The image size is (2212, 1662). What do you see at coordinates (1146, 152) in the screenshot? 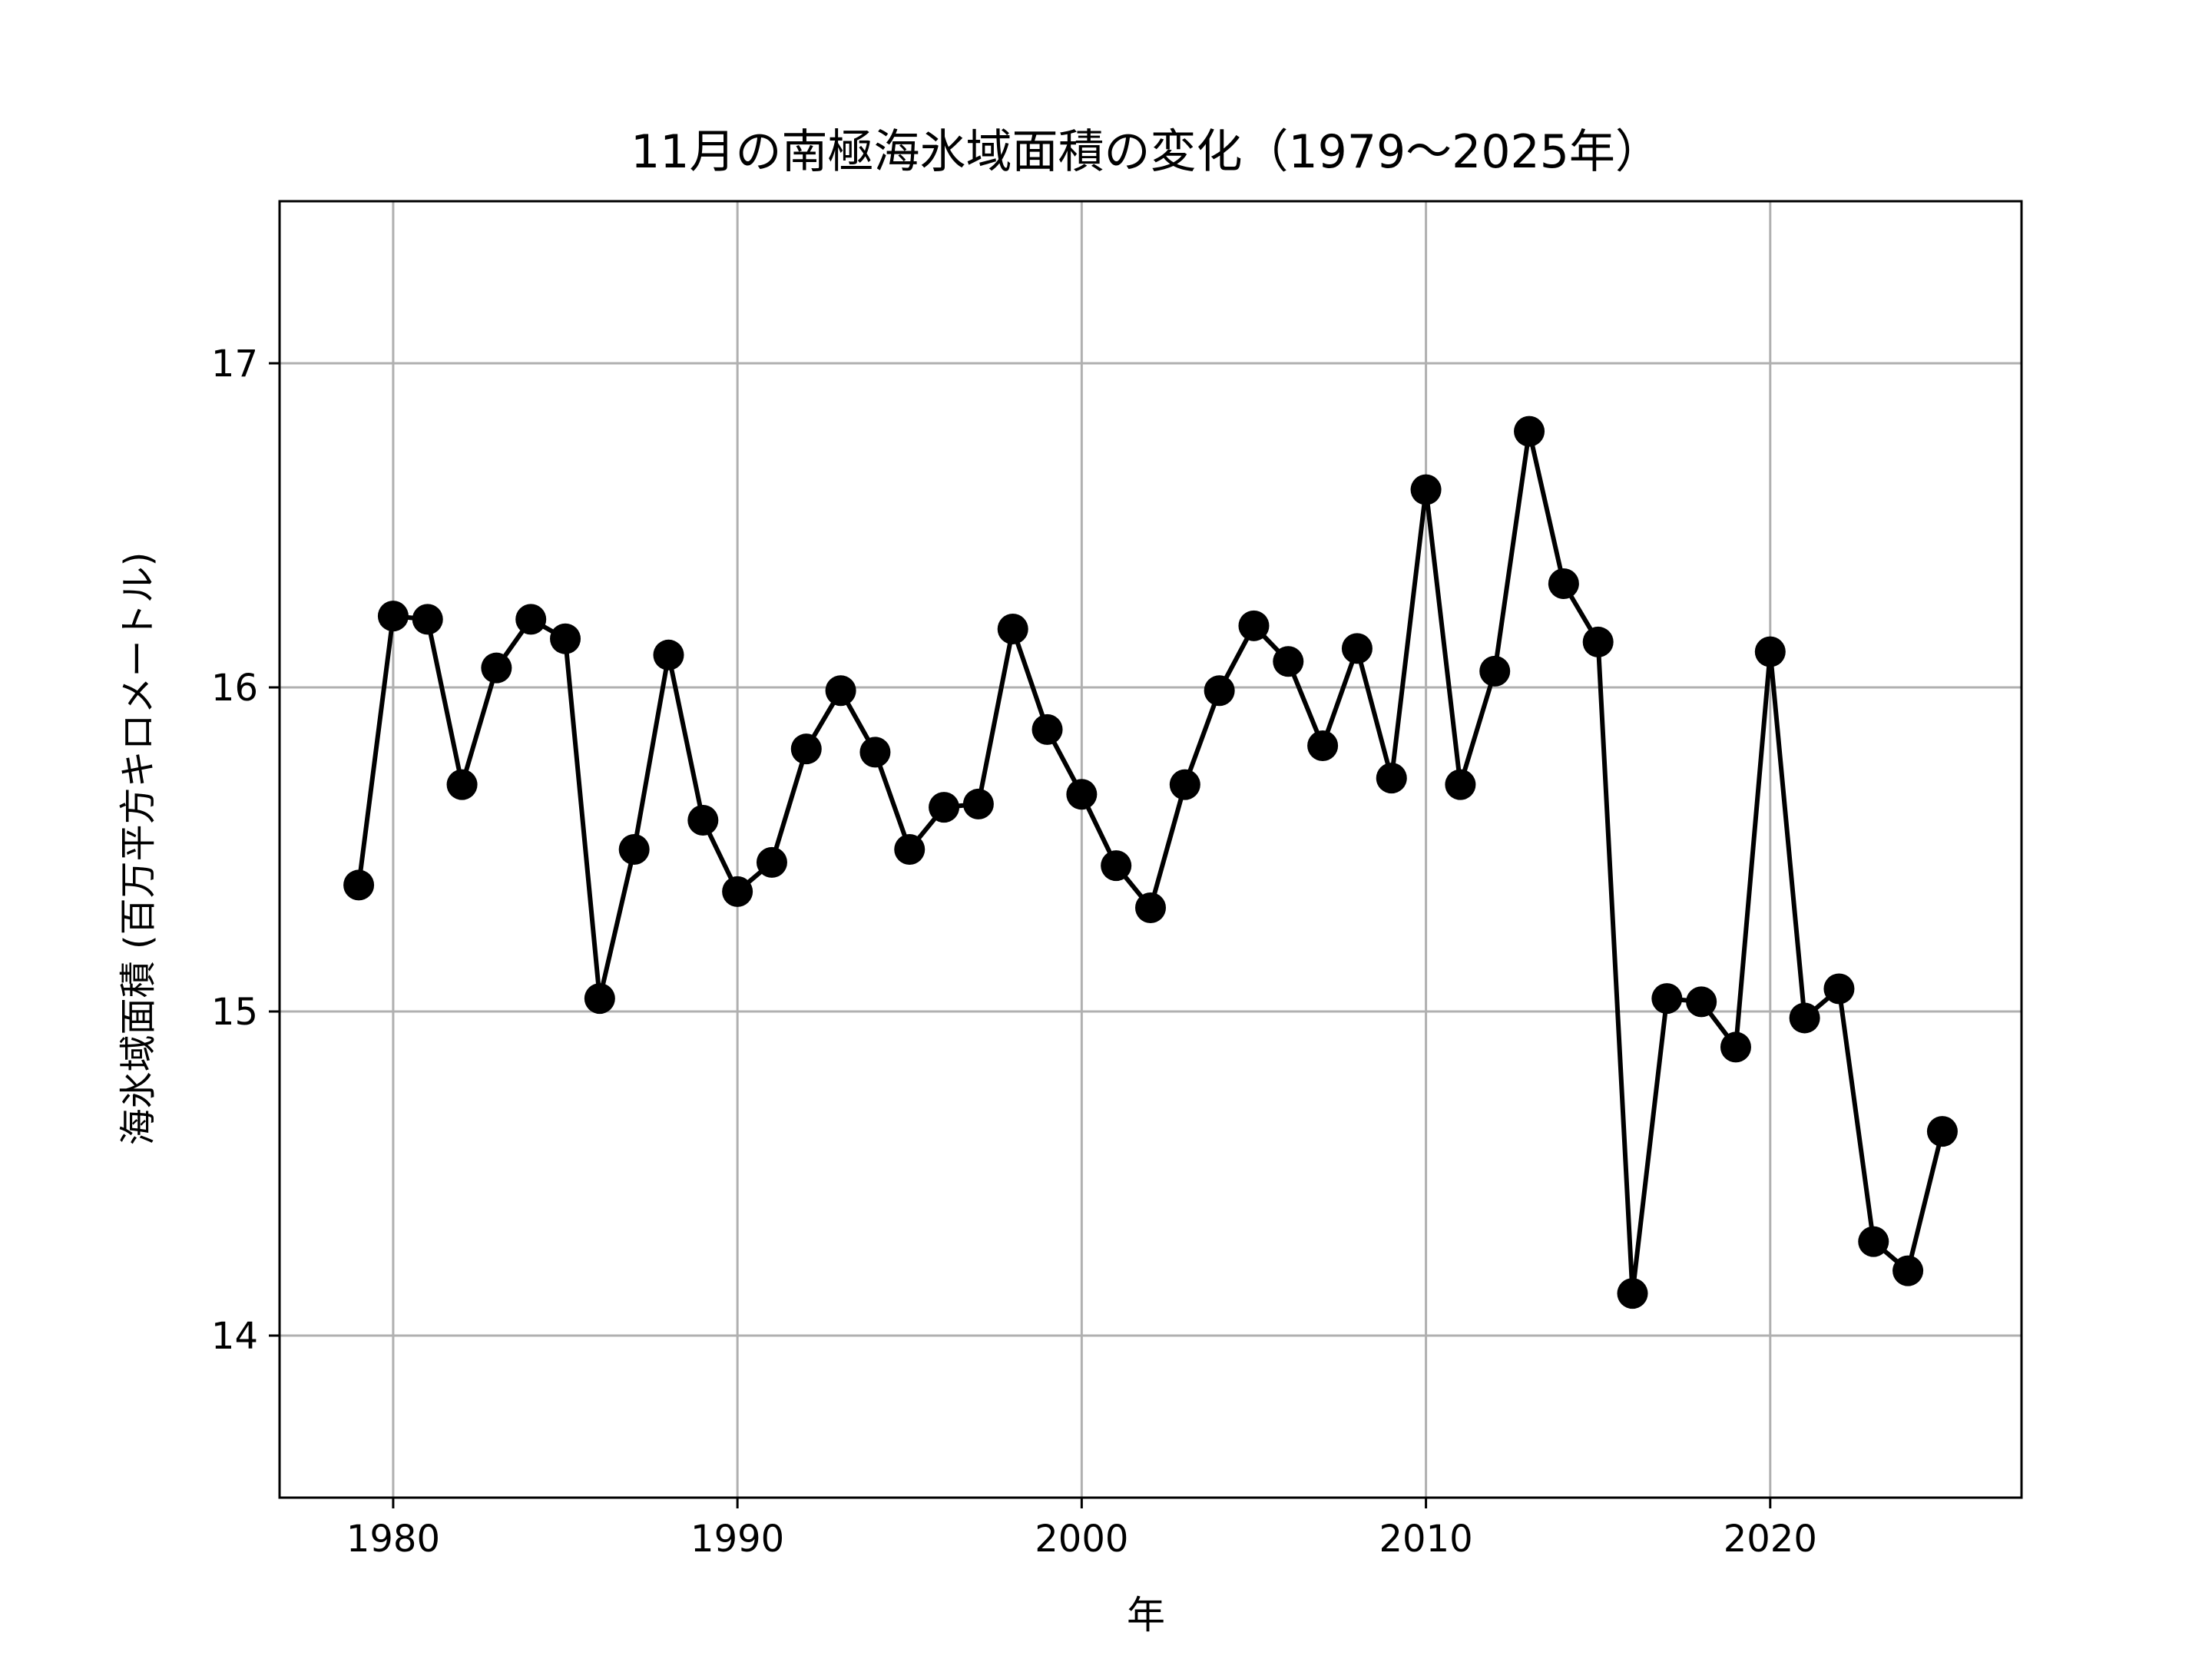
I see `chart-title: 11月の南極海氷域面積の変化（1979〜2025年）` at bounding box center [1146, 152].